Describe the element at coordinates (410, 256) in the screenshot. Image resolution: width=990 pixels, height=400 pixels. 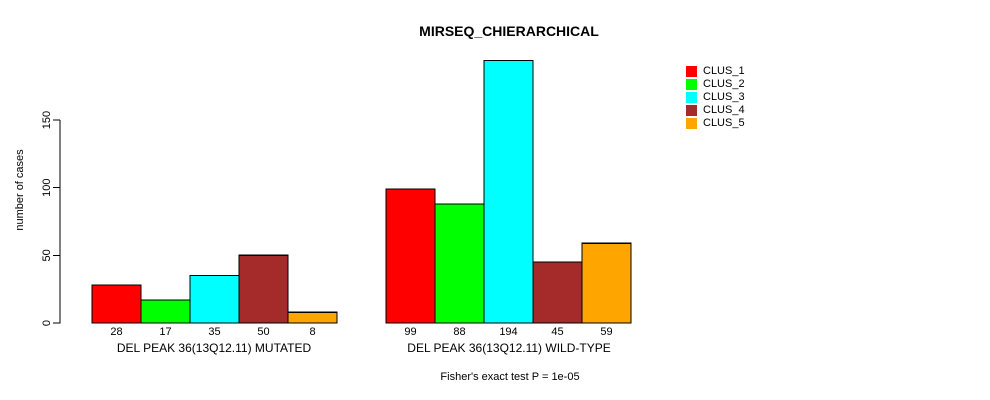
I see `bar-clus_1-group1` at that location.